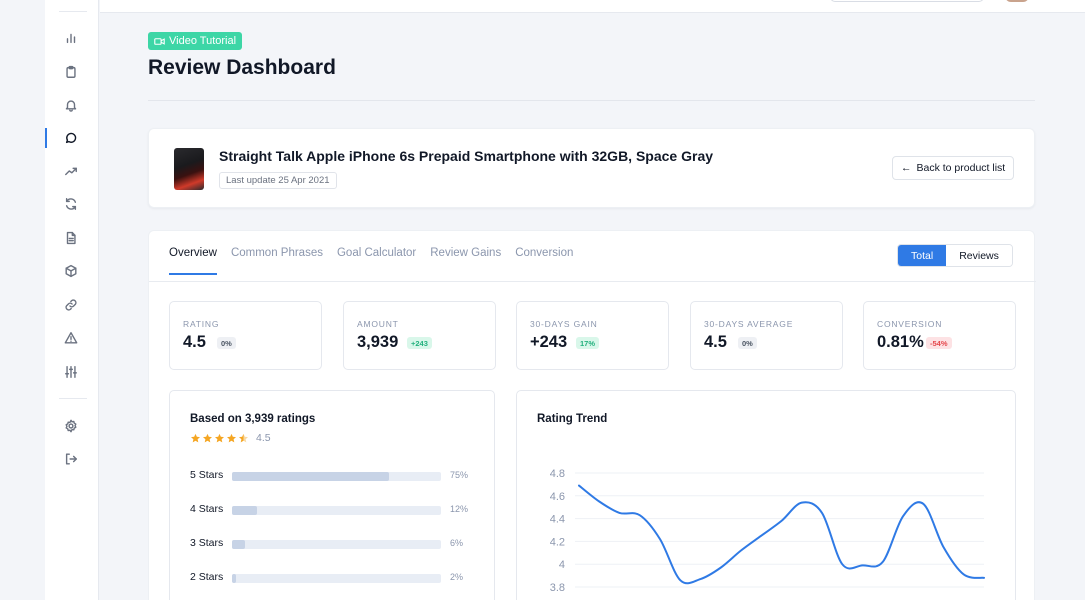 This screenshot has width=1085, height=600. Describe the element at coordinates (557, 588) in the screenshot. I see `y-tick-label: 3.8` at that location.